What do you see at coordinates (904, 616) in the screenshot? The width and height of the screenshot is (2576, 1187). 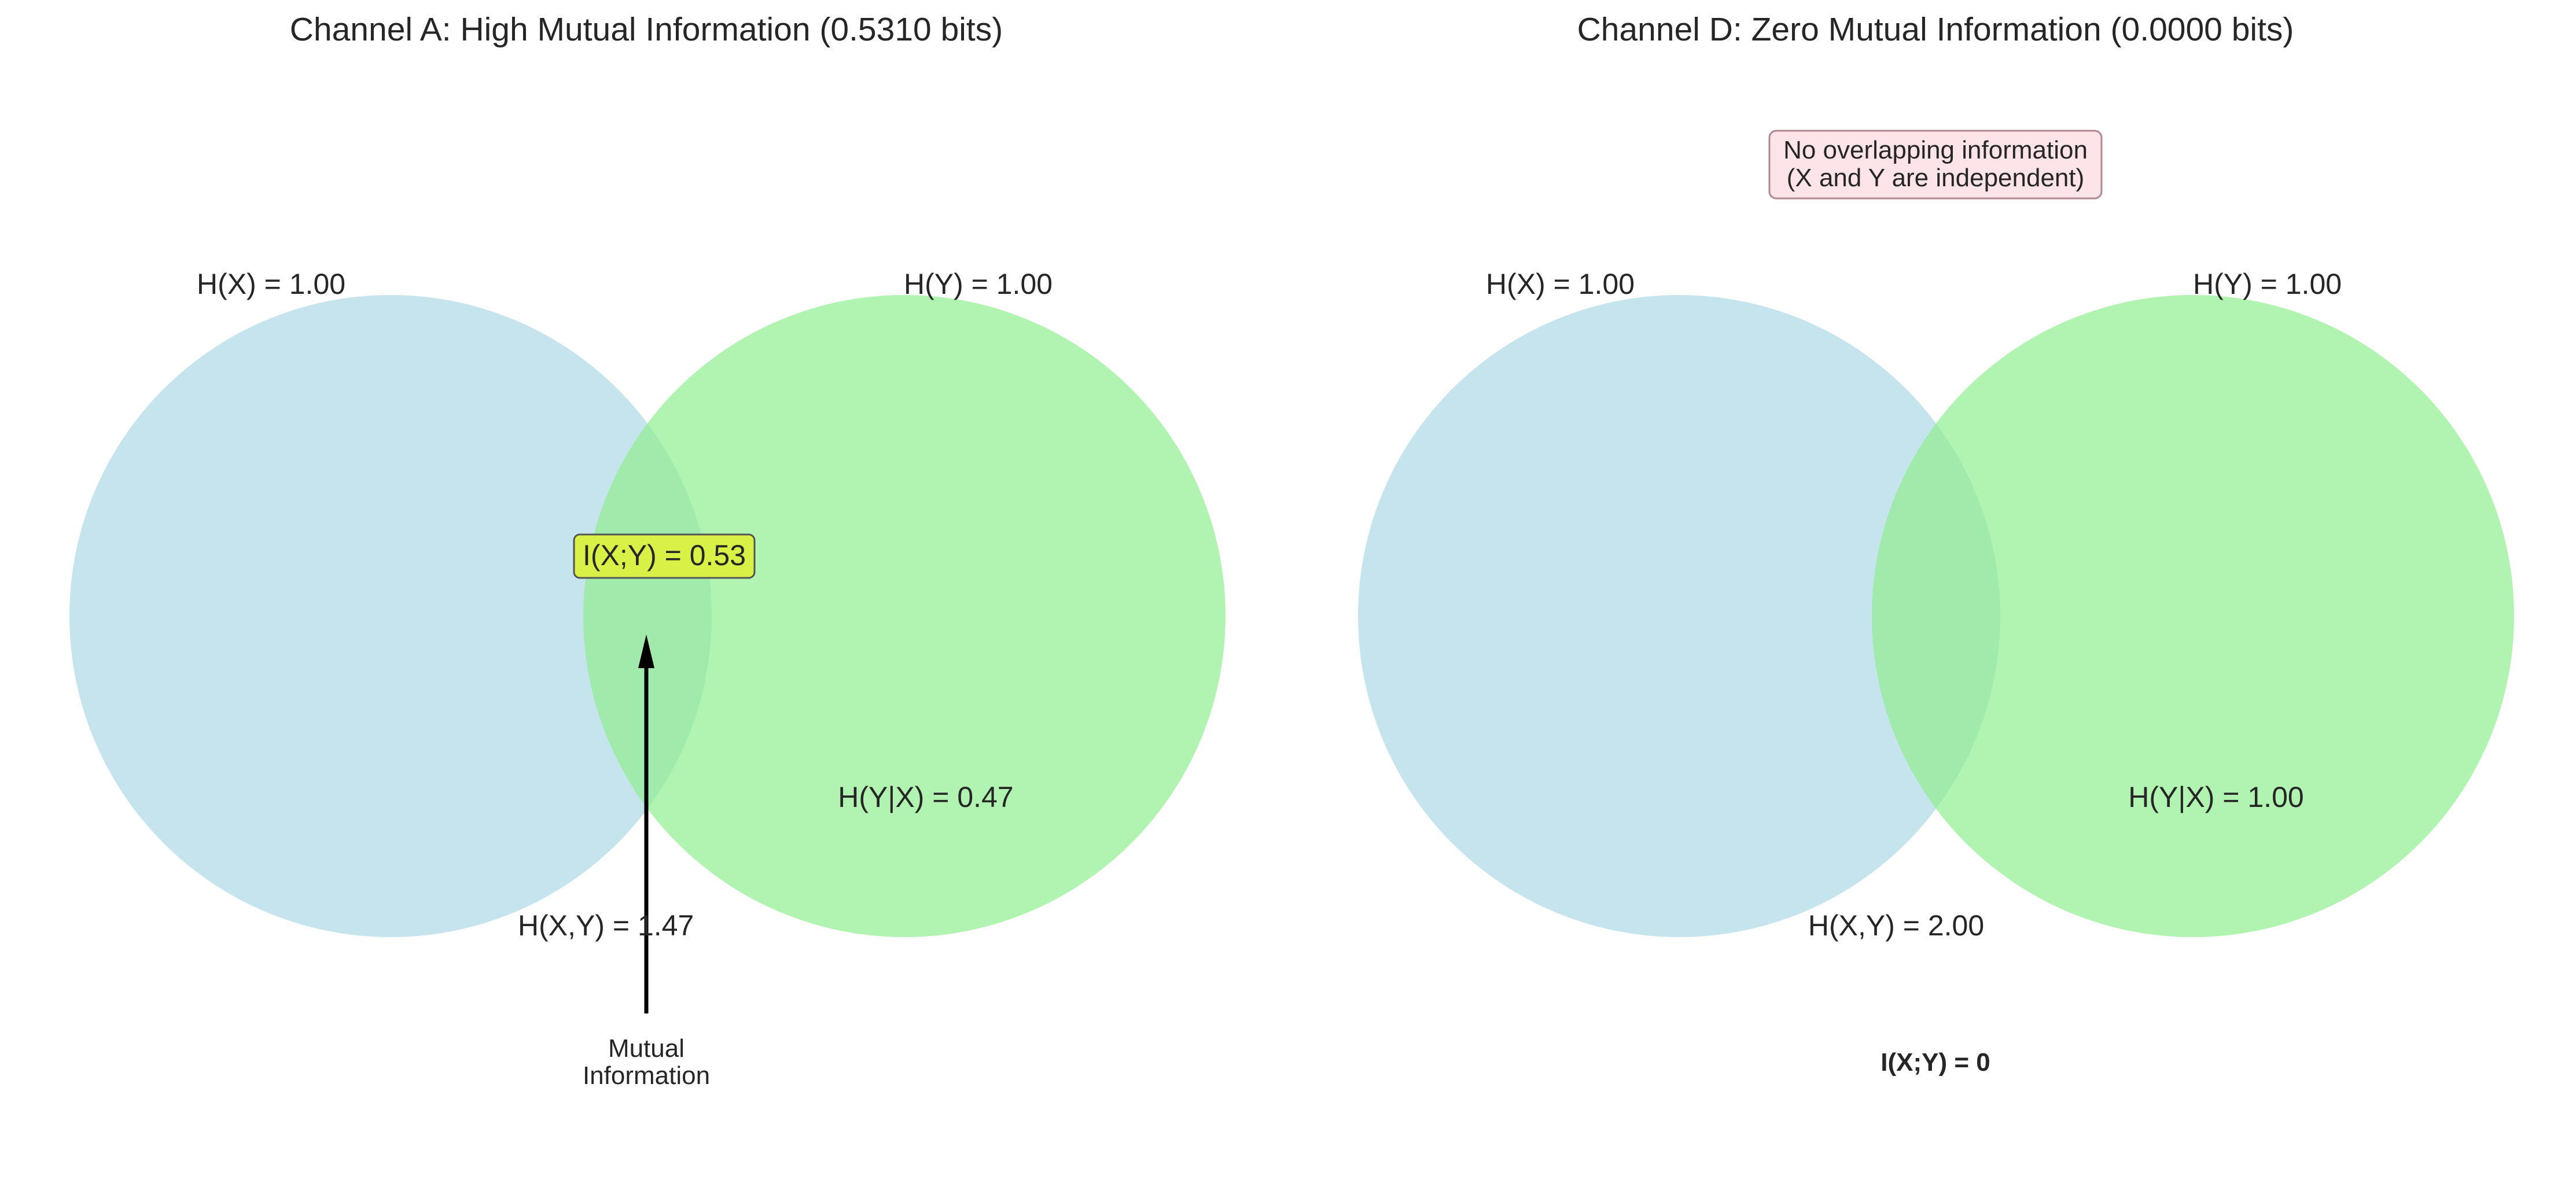 I see `panel-a-y-entropy-circle` at bounding box center [904, 616].